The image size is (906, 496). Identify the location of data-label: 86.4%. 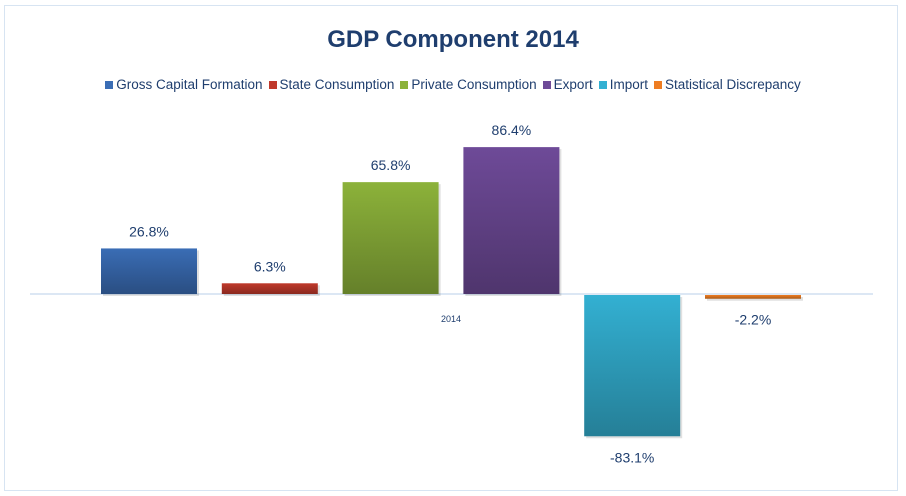
(512, 130).